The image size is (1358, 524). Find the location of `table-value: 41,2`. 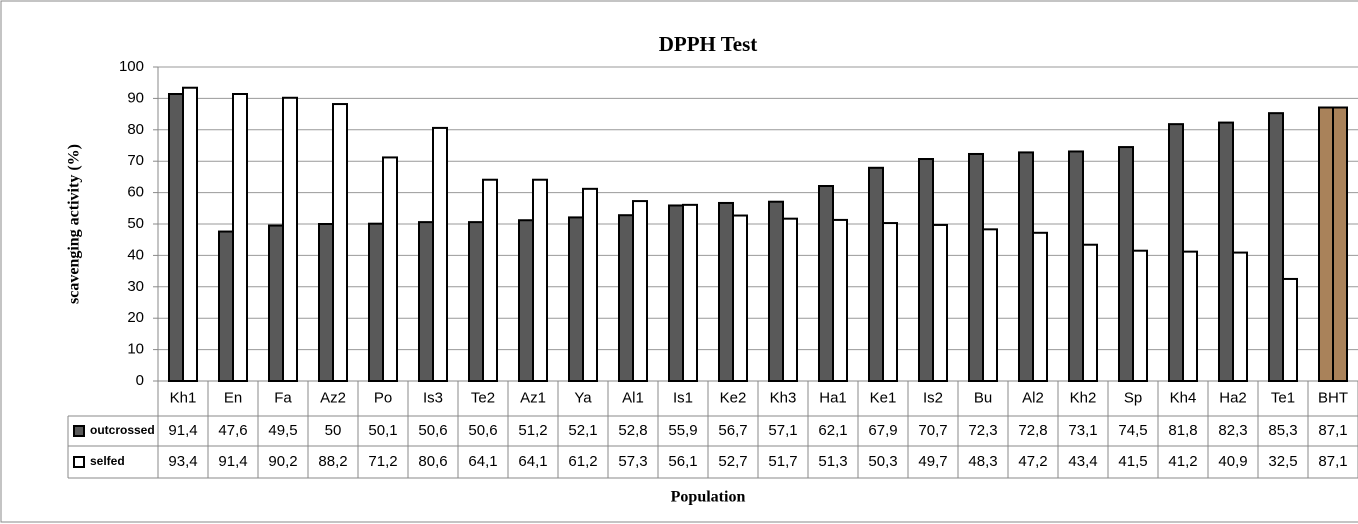

table-value: 41,2 is located at coordinates (1182, 461).